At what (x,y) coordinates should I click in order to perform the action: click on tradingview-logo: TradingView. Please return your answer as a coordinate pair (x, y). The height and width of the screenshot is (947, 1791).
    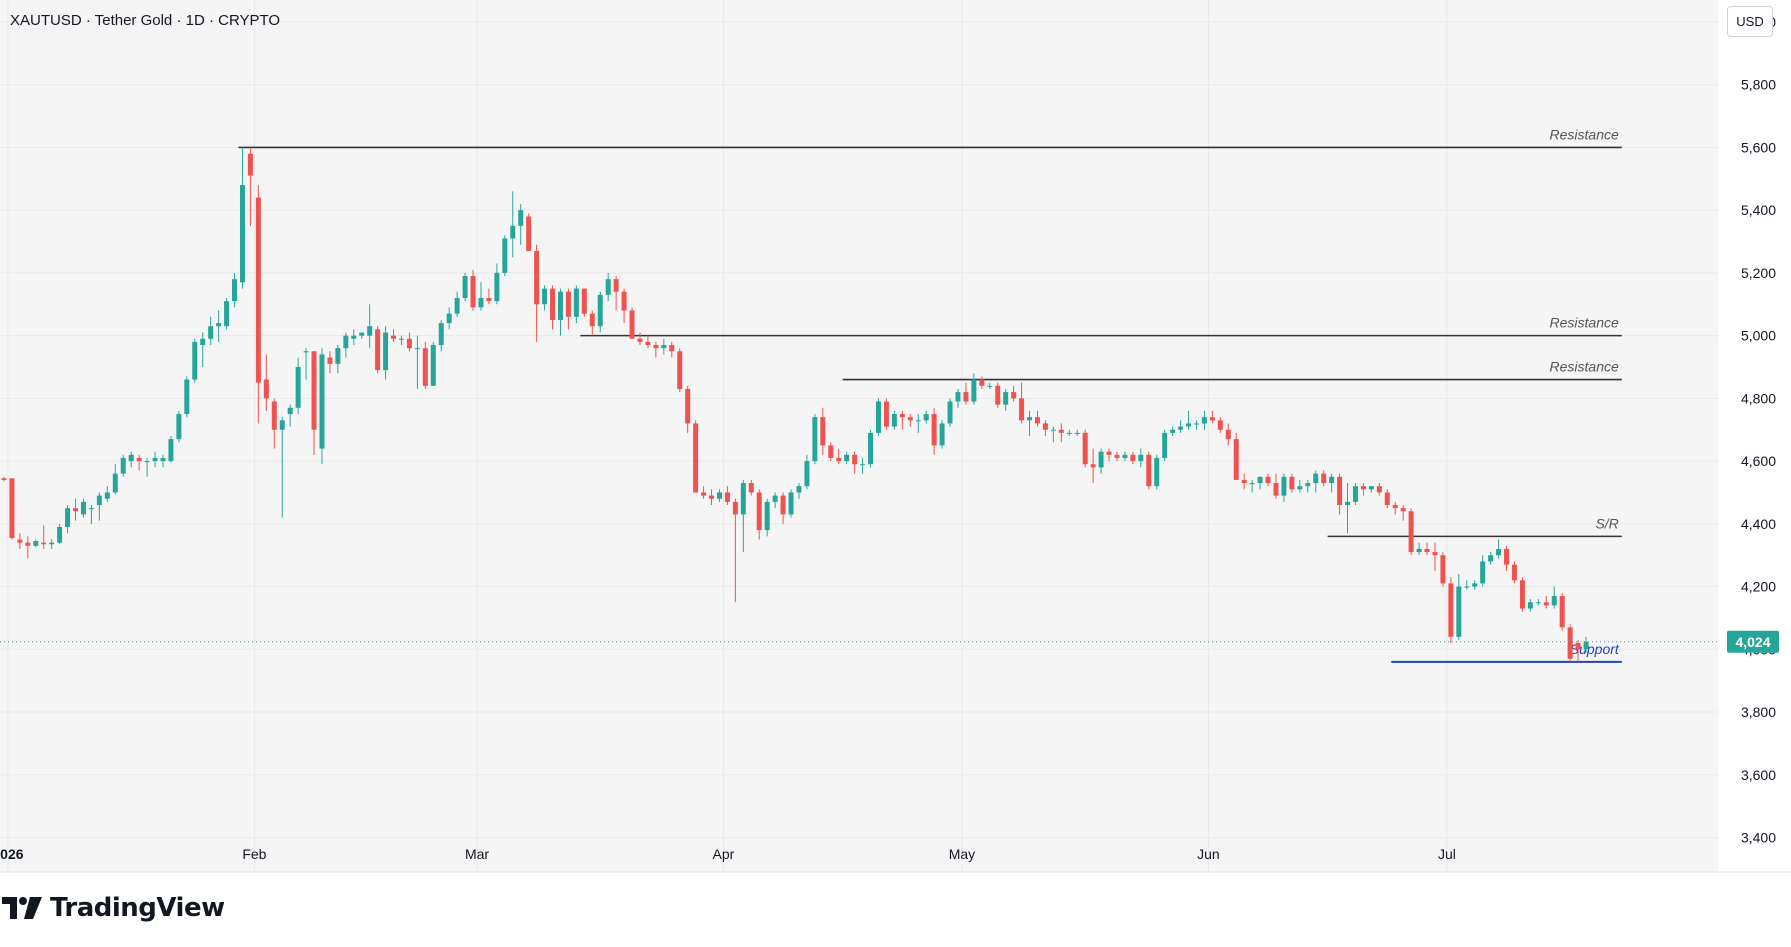
    Looking at the image, I should click on (113, 908).